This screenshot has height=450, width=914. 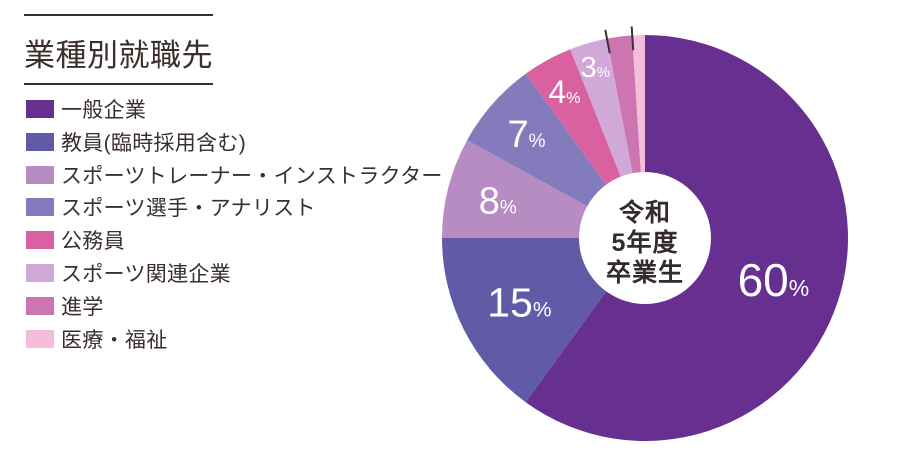 What do you see at coordinates (82, 307) in the screenshot?
I see `legend-label-6: 進学` at bounding box center [82, 307].